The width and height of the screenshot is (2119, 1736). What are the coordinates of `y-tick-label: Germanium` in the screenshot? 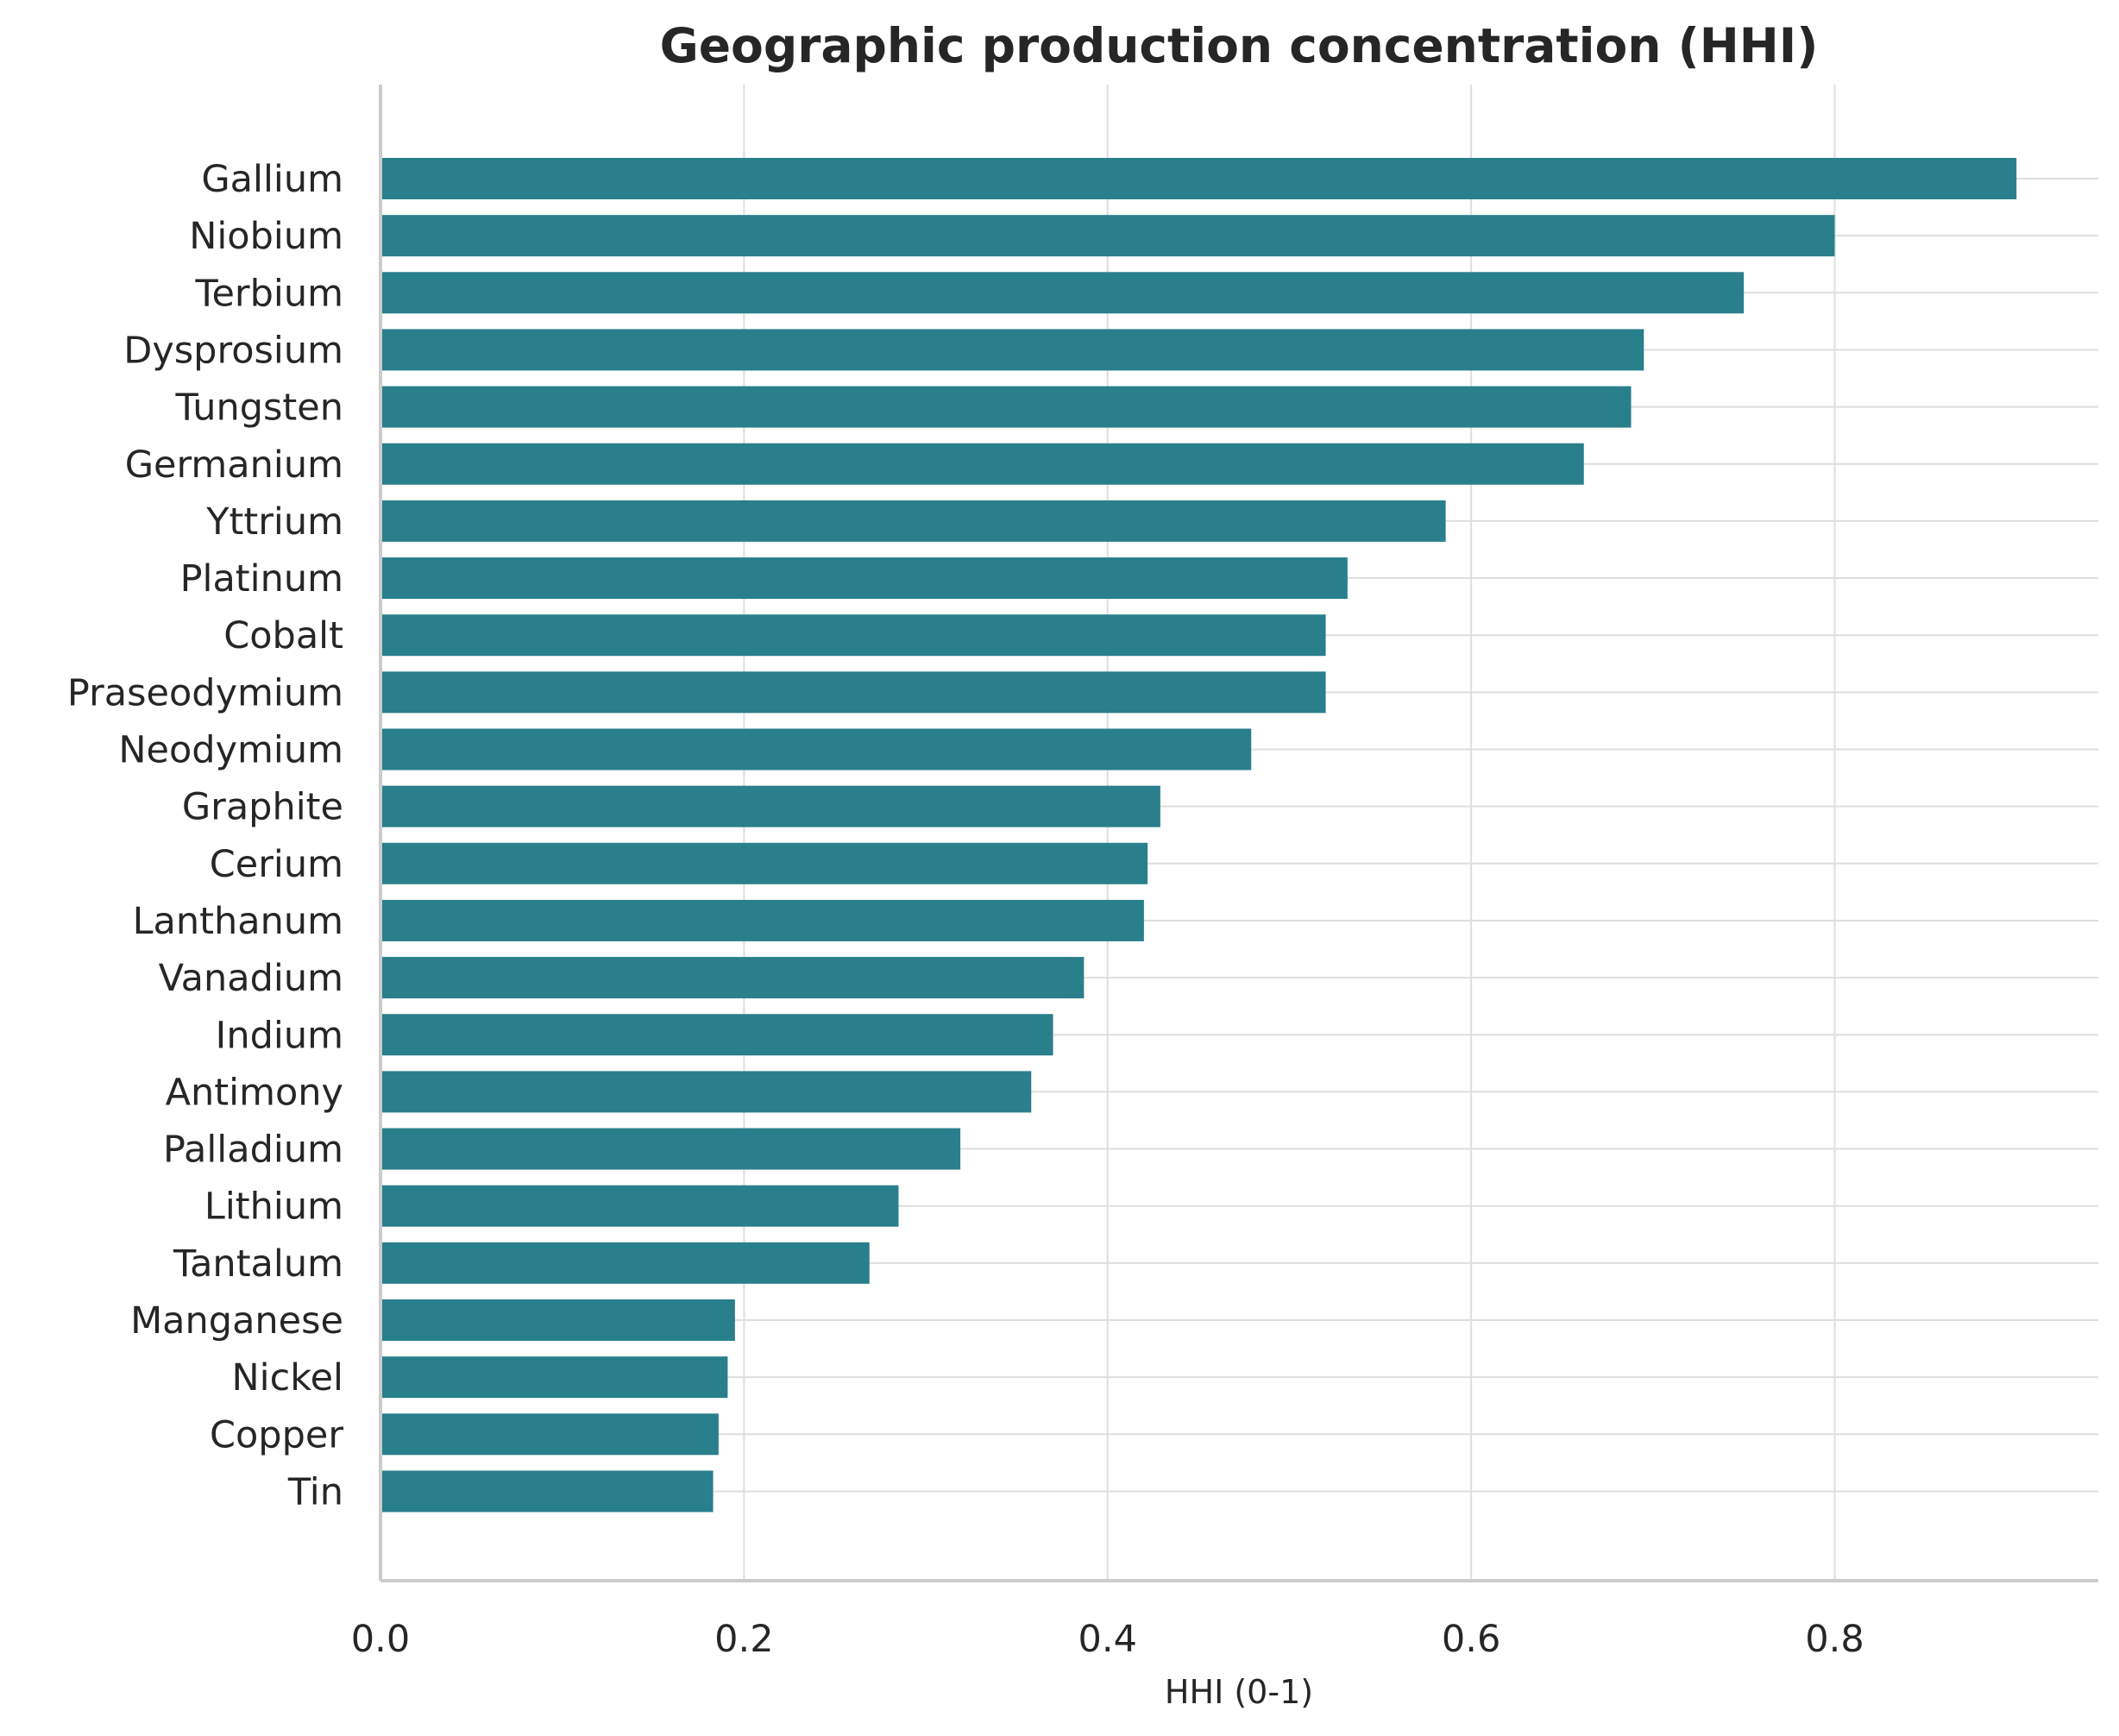 It's located at (234, 465).